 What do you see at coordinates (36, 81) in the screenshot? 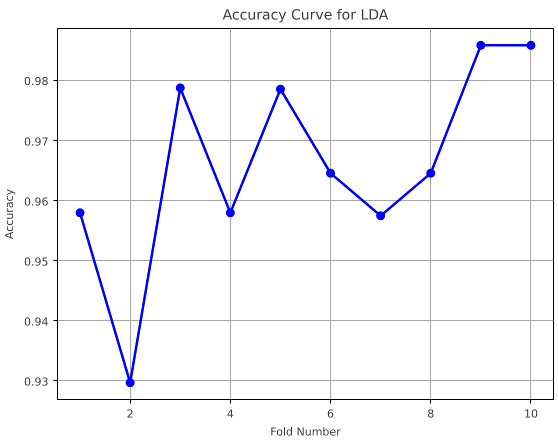
I see `y-tick-label: 0.98` at bounding box center [36, 81].